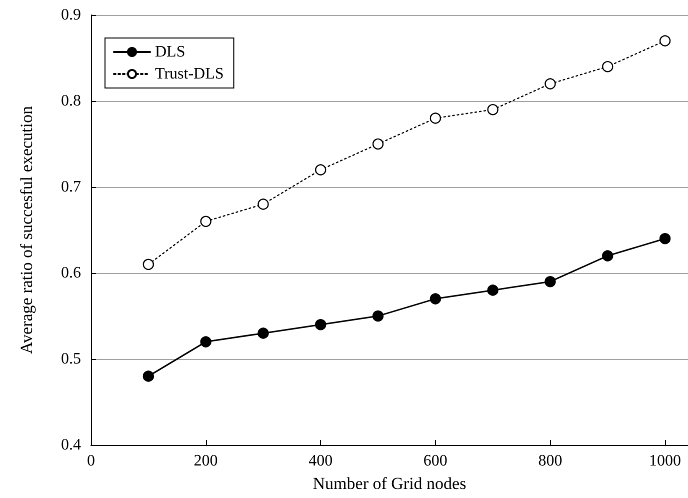  Describe the element at coordinates (389, 483) in the screenshot. I see `x-axis-title: Number of Grid nodes` at that location.